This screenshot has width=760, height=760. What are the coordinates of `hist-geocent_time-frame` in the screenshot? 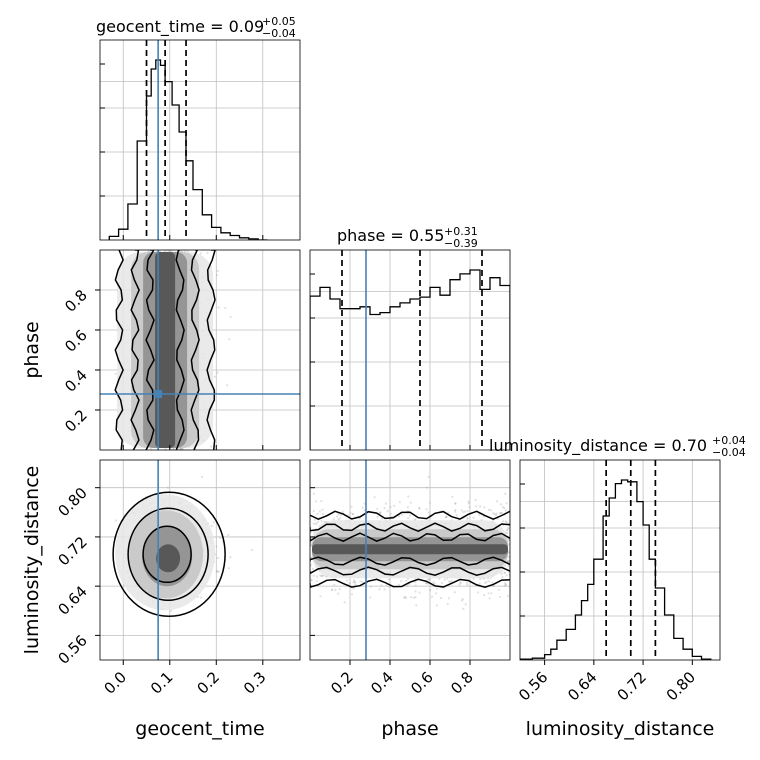 It's located at (200, 140).